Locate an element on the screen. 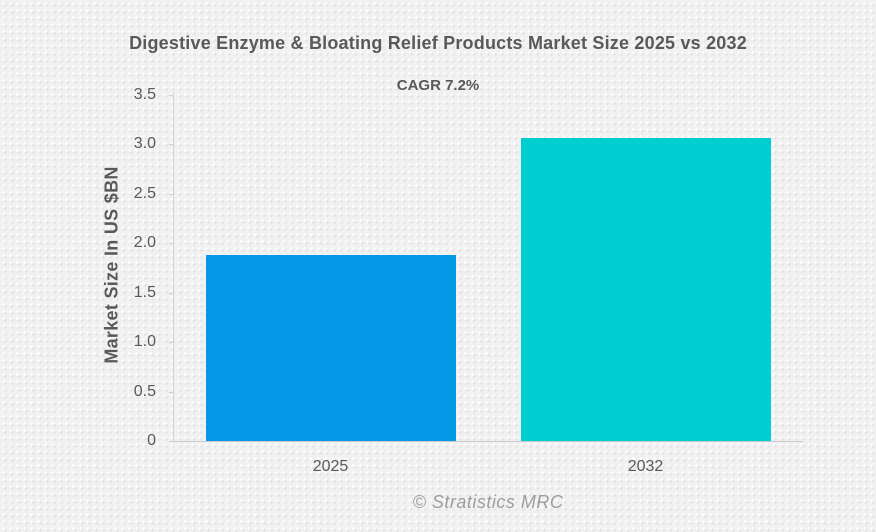 The width and height of the screenshot is (876, 532). y-tick-label: 3.5 is located at coordinates (144, 94).